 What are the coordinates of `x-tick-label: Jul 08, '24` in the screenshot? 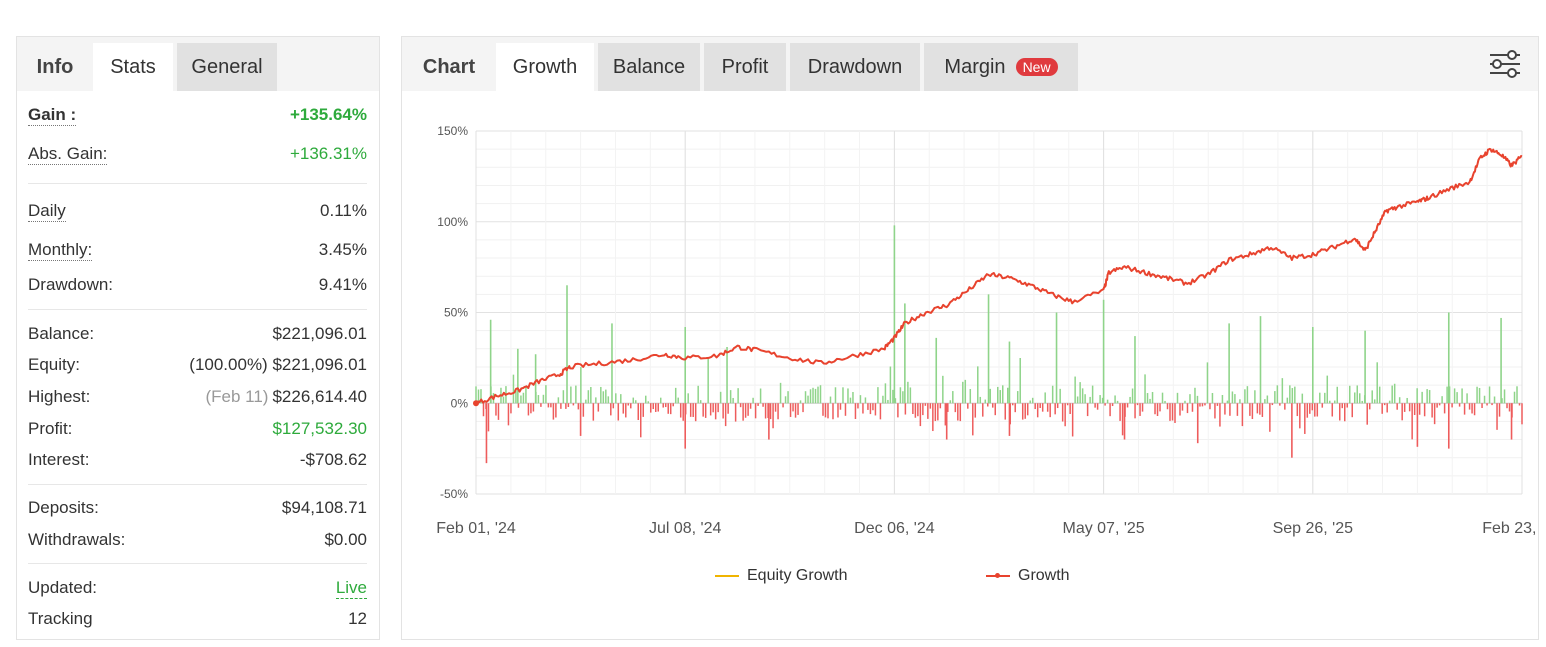 It's located at (685, 528).